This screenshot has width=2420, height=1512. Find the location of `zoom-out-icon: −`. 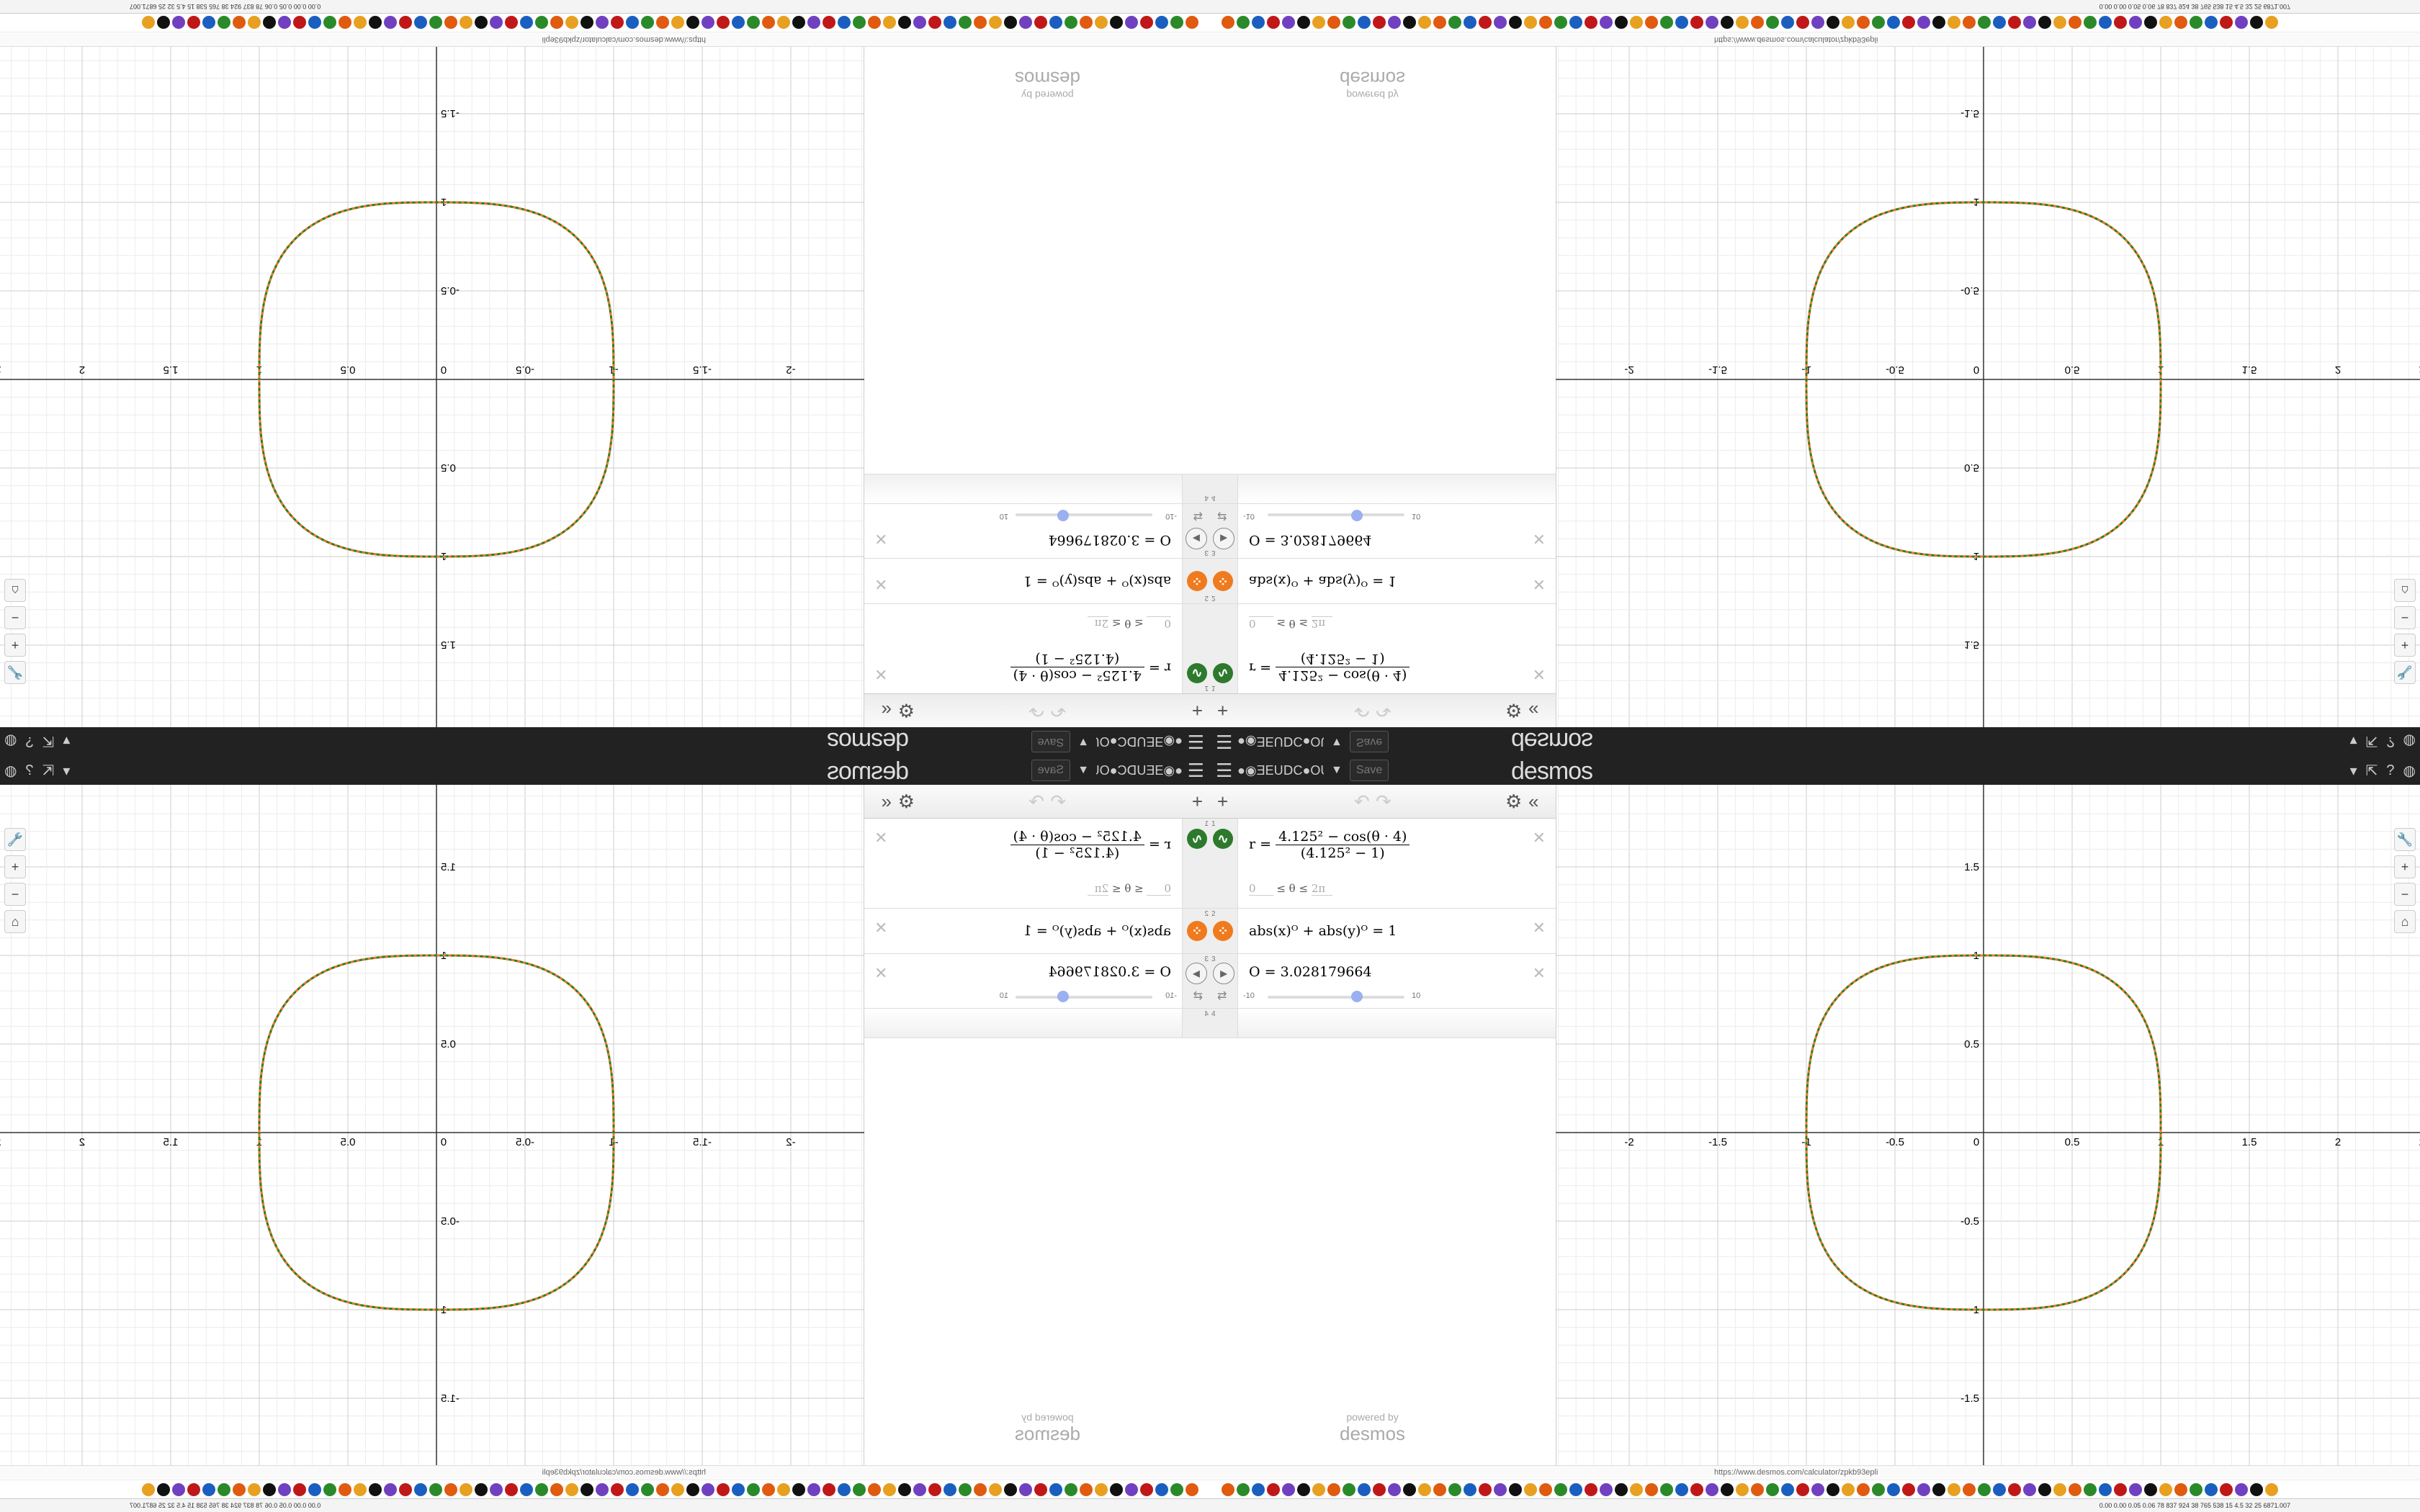

zoom-out-icon: − is located at coordinates (15, 617).